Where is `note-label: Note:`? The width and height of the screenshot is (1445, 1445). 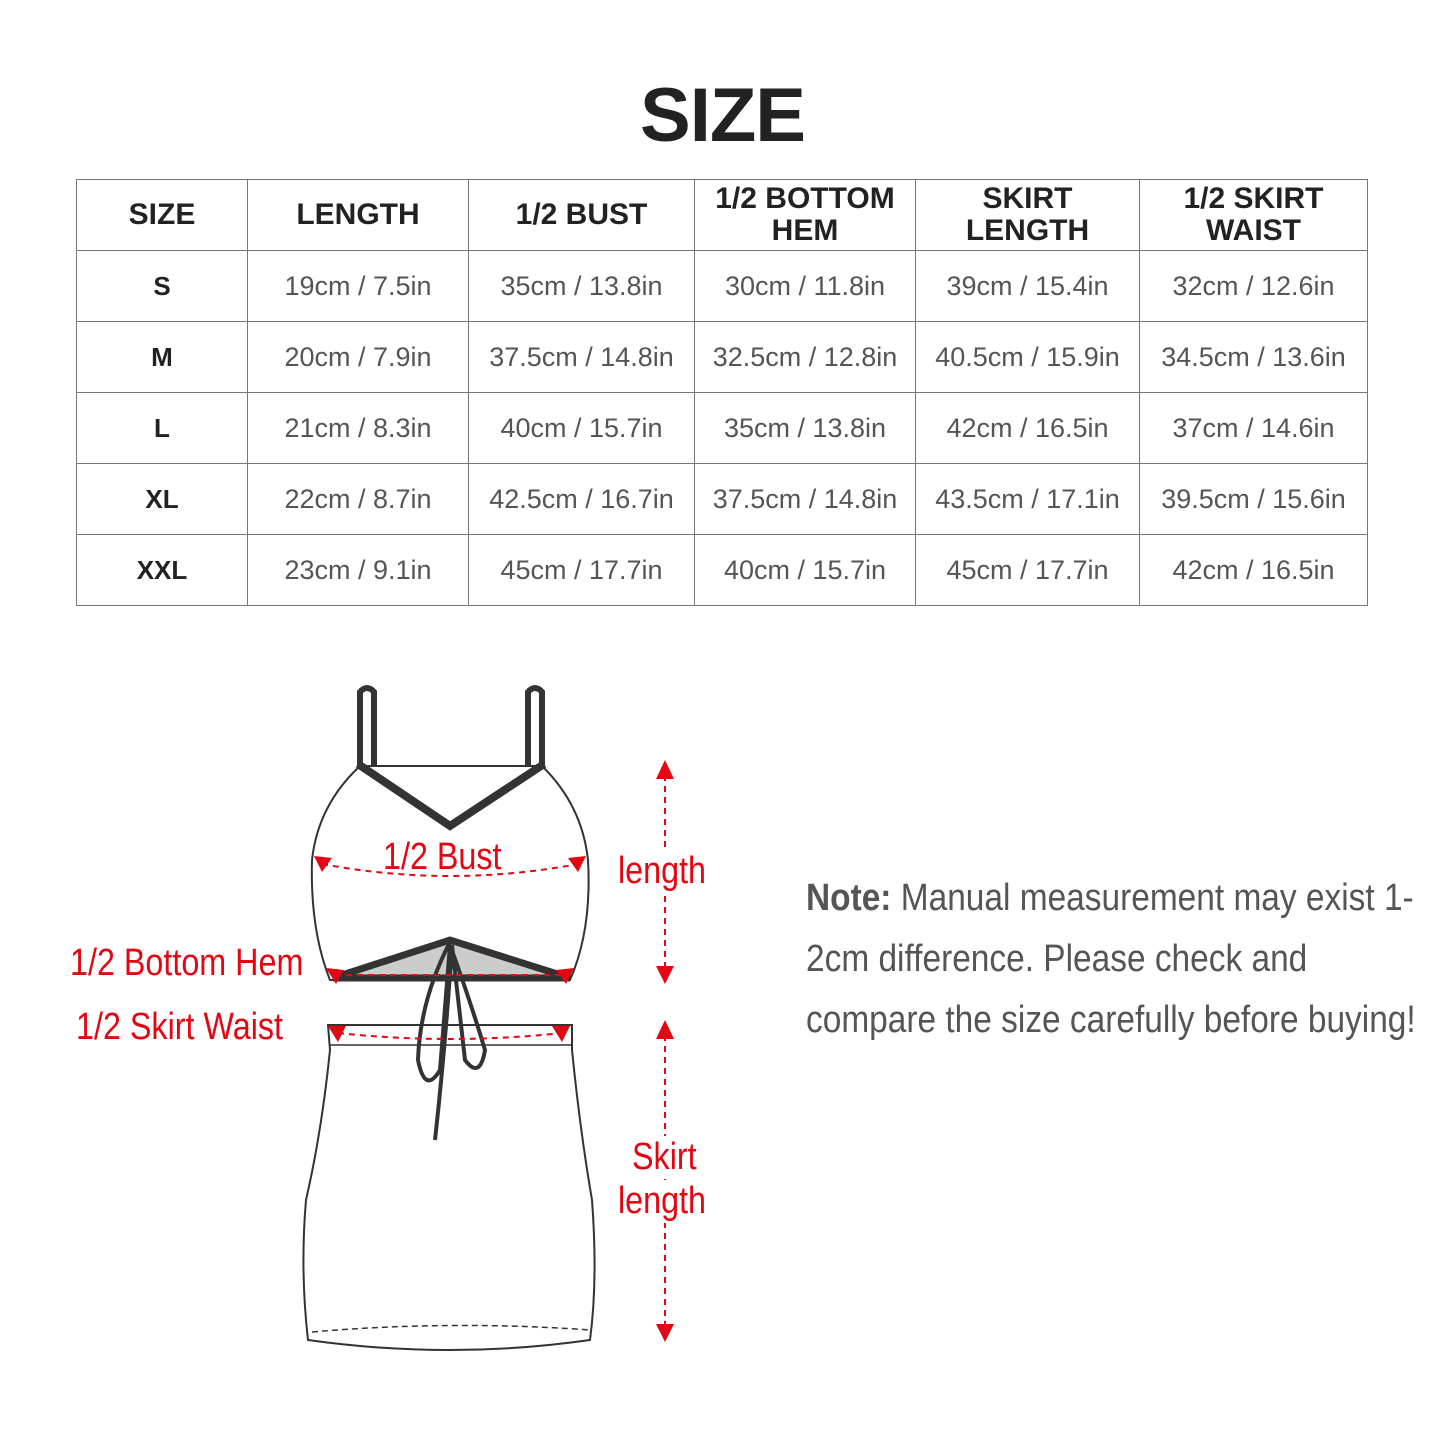
note-label: Note: is located at coordinates (849, 898).